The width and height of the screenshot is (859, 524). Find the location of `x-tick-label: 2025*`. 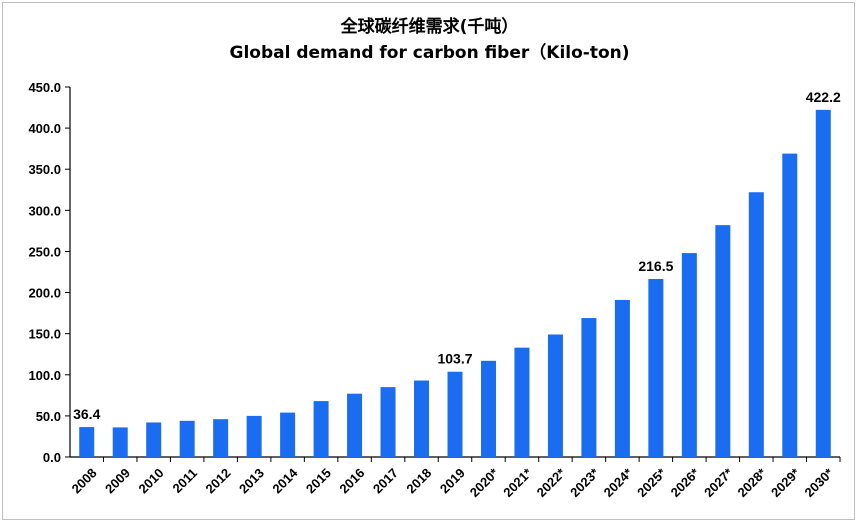

x-tick-label: 2025* is located at coordinates (651, 482).